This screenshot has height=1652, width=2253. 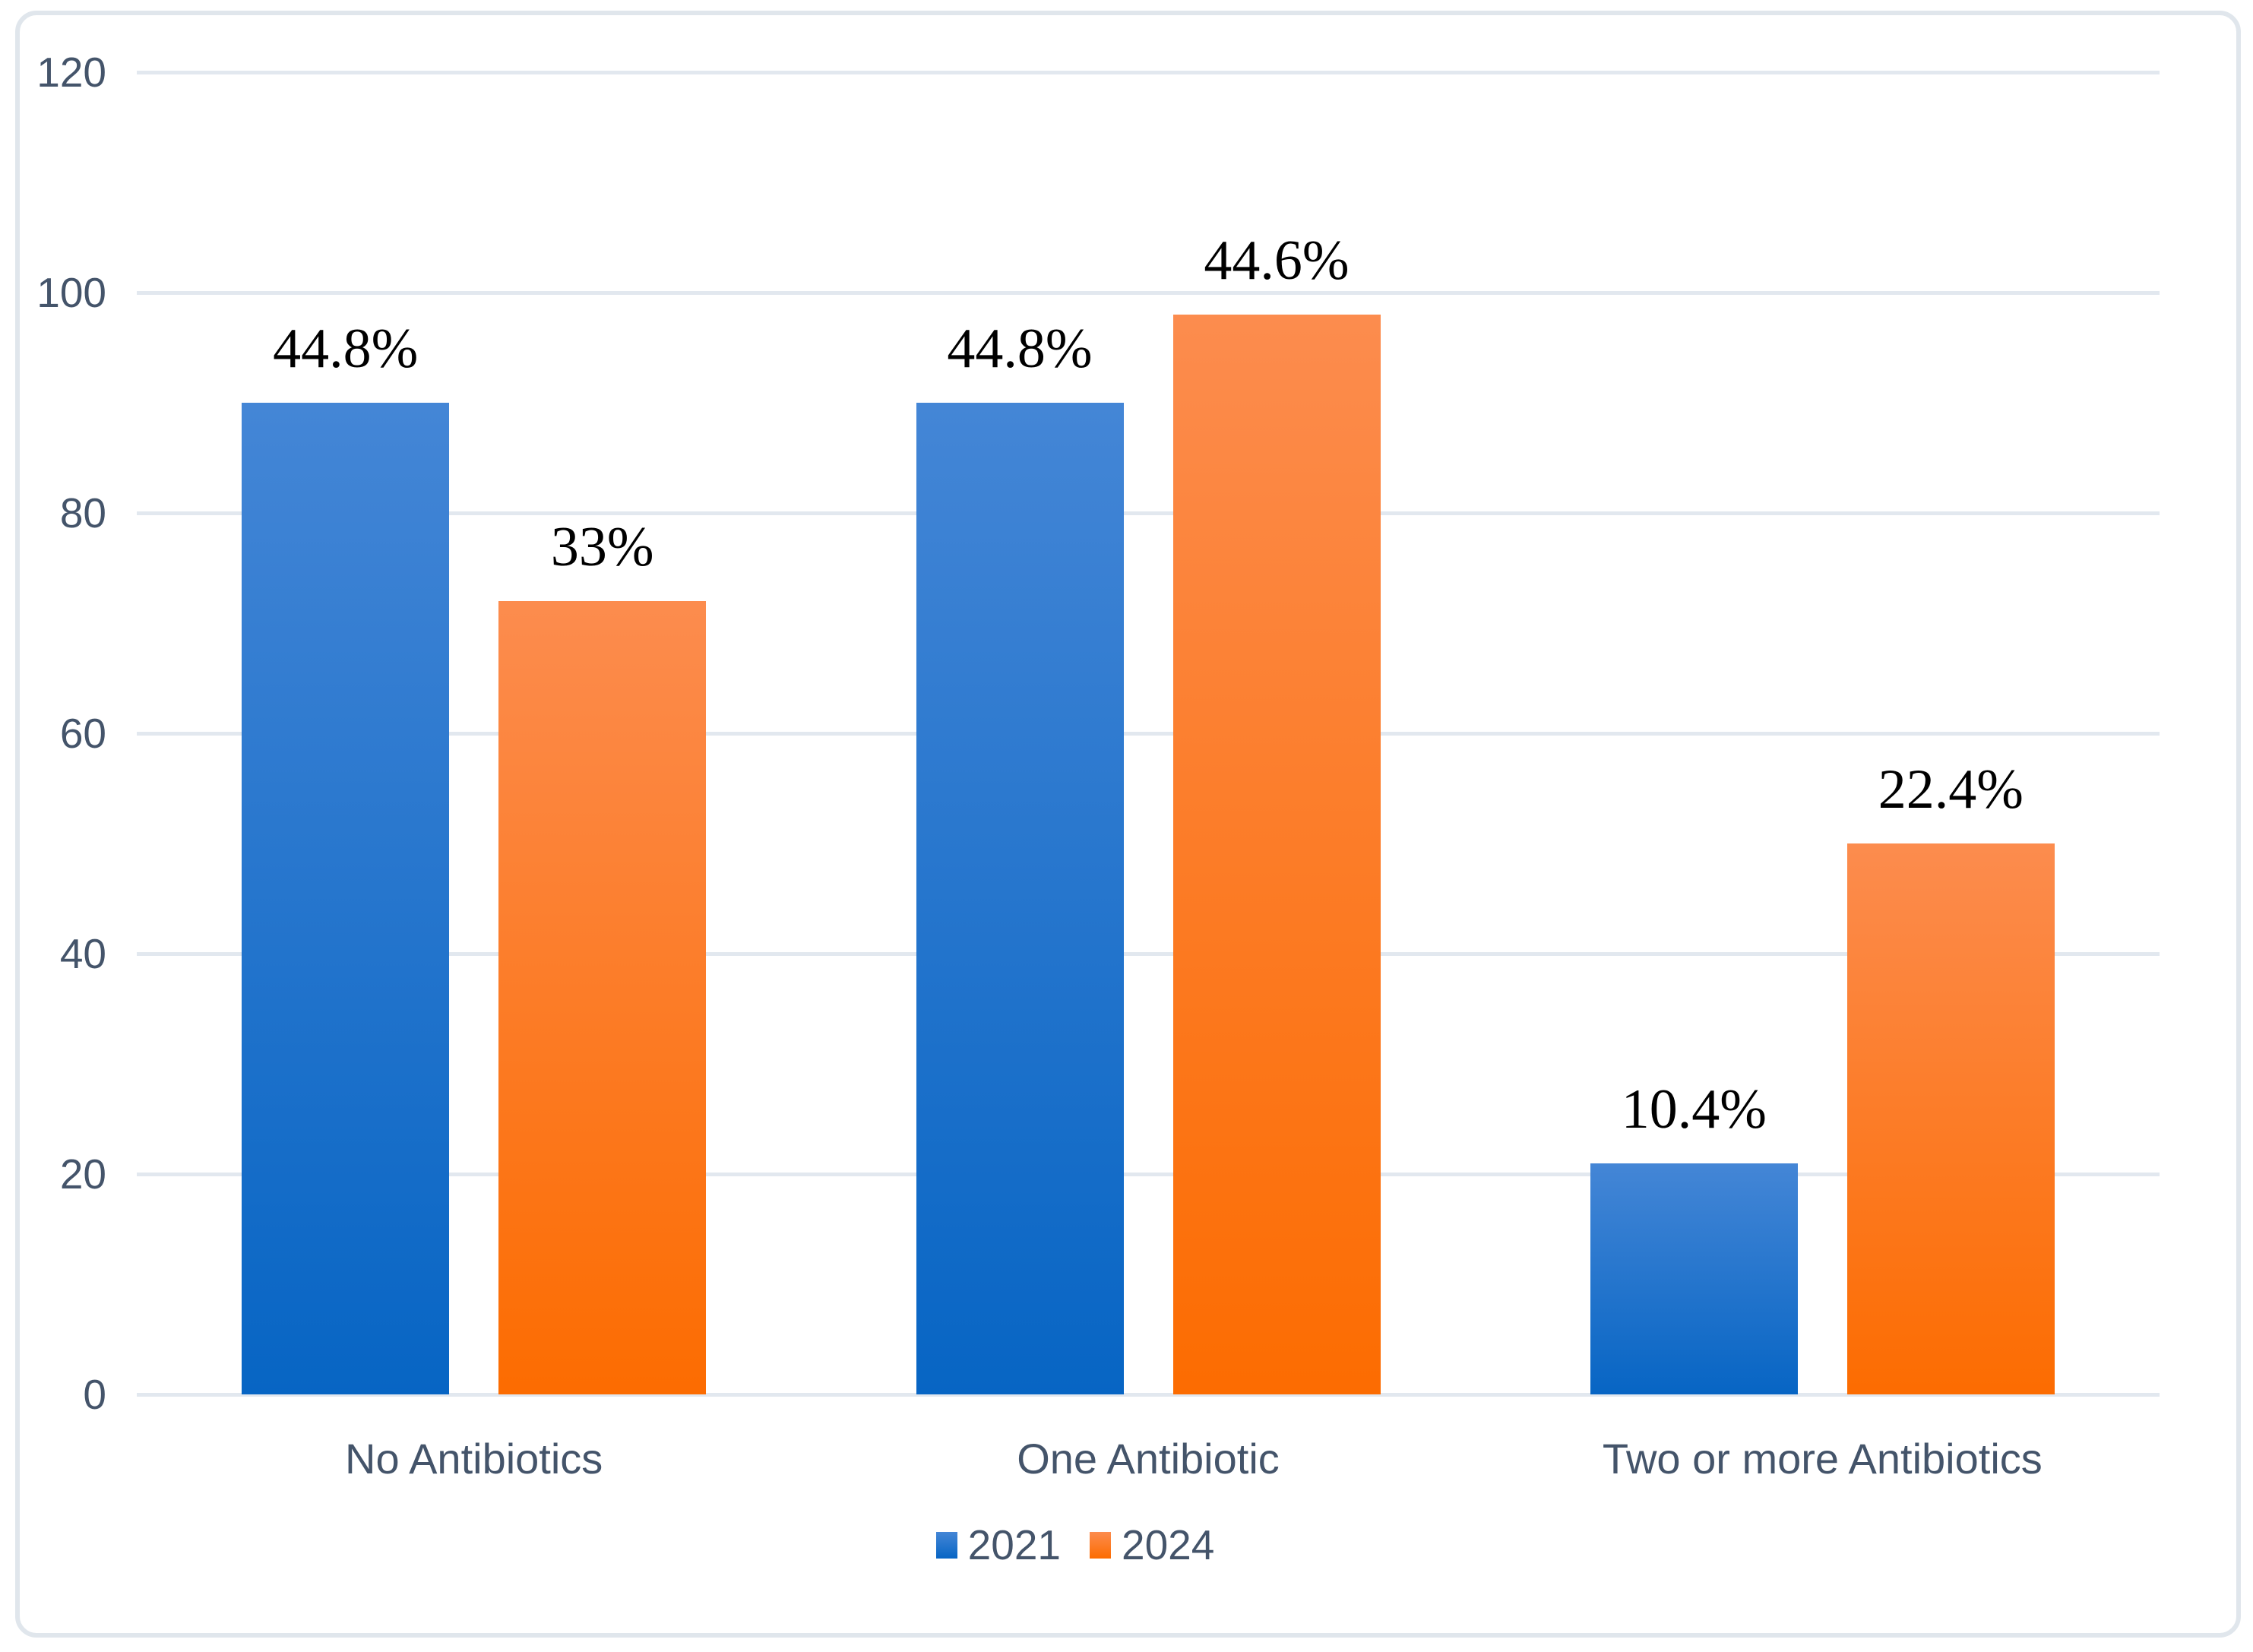 What do you see at coordinates (602, 547) in the screenshot?
I see `data-label-2024-no-antibiotics: 33%` at bounding box center [602, 547].